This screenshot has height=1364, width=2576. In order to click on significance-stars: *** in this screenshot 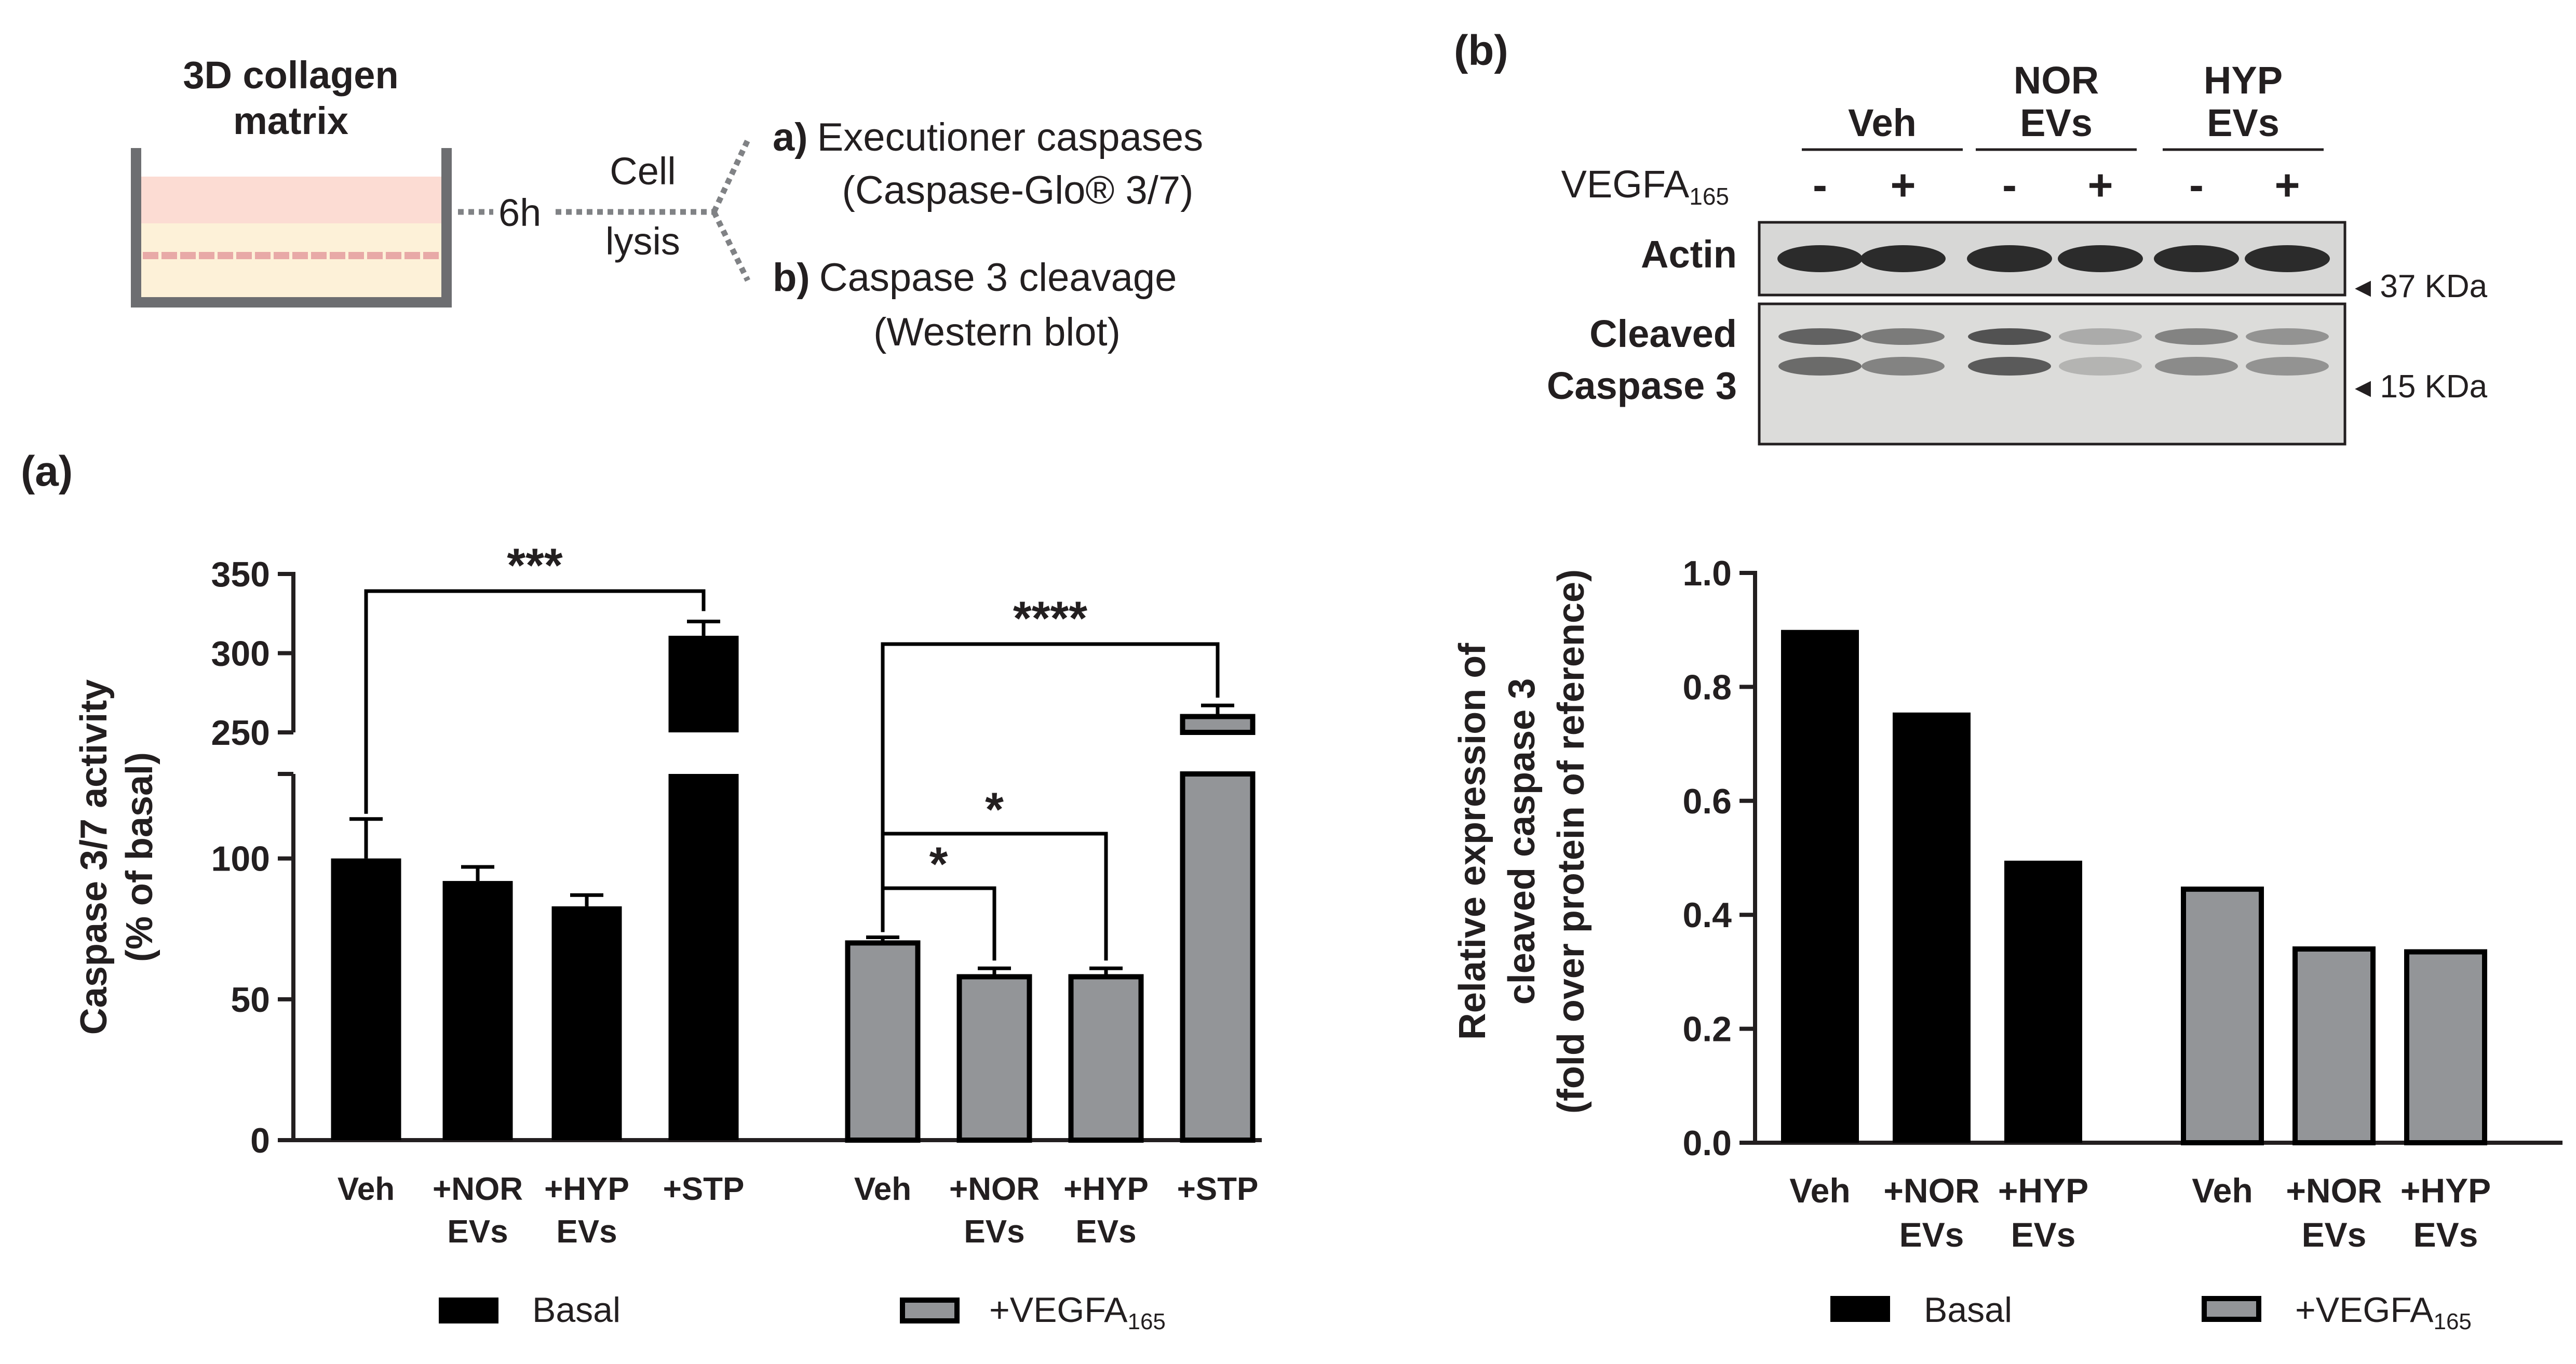, I will do `click(535, 565)`.